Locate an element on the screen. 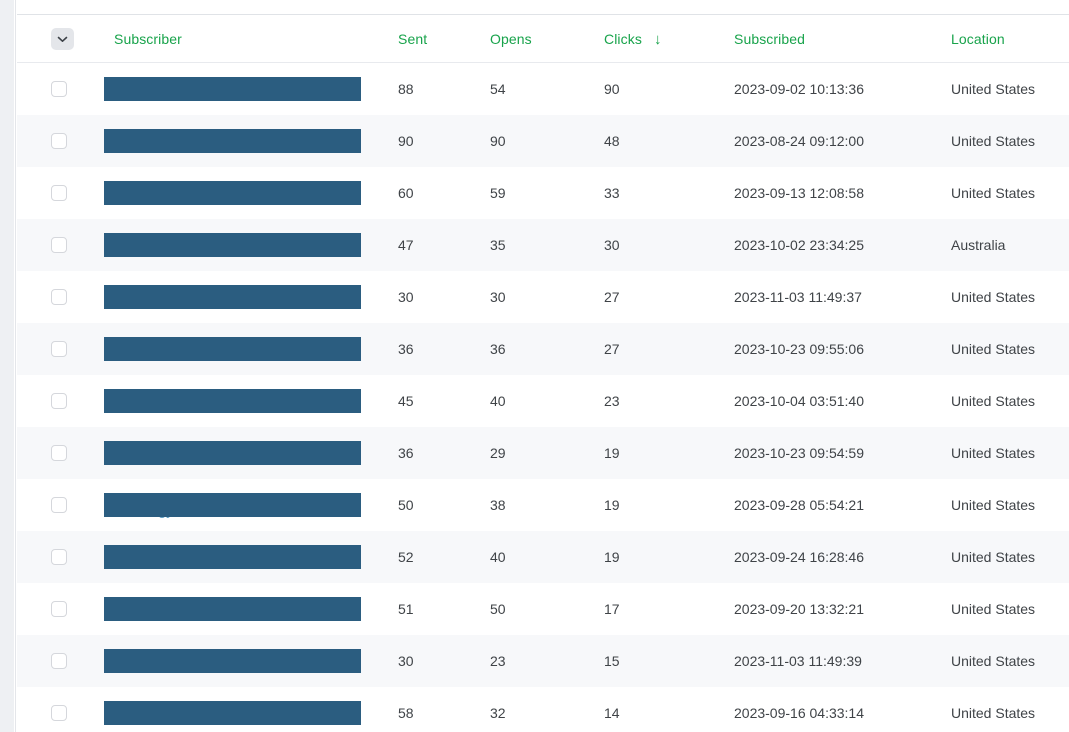  cell-clicks: 30 is located at coordinates (612, 245).